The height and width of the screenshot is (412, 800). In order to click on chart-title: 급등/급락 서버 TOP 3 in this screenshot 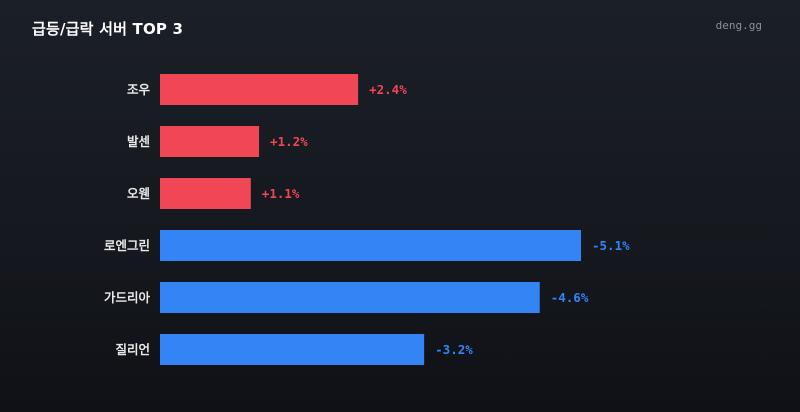, I will do `click(108, 29)`.